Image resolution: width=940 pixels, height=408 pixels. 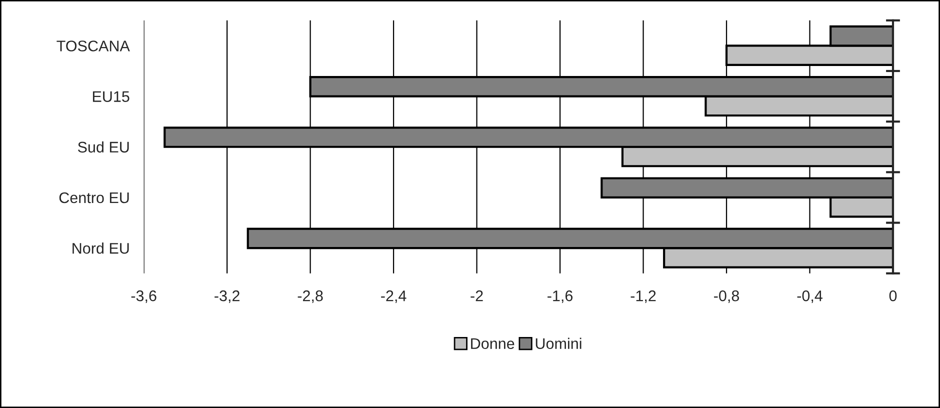 What do you see at coordinates (100, 248) in the screenshot?
I see `y-tick-label: Nord EU` at bounding box center [100, 248].